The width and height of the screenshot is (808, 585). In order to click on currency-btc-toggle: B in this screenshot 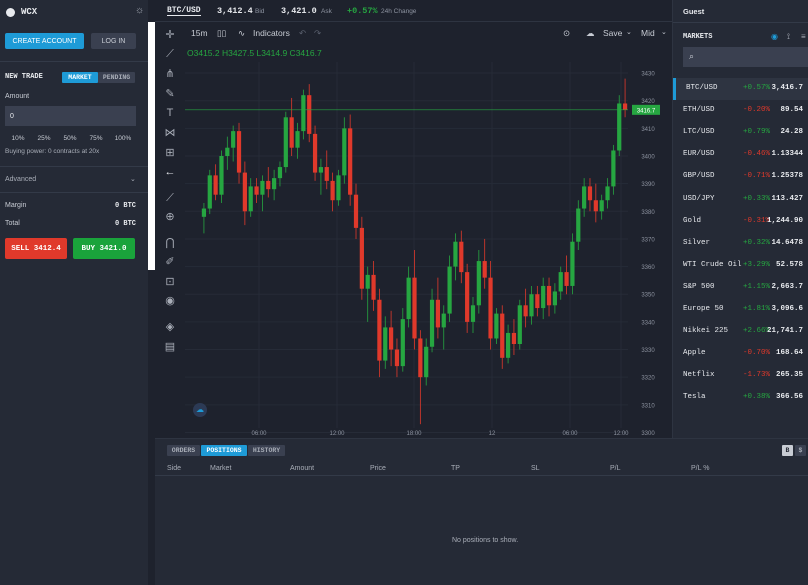, I will do `click(787, 450)`.